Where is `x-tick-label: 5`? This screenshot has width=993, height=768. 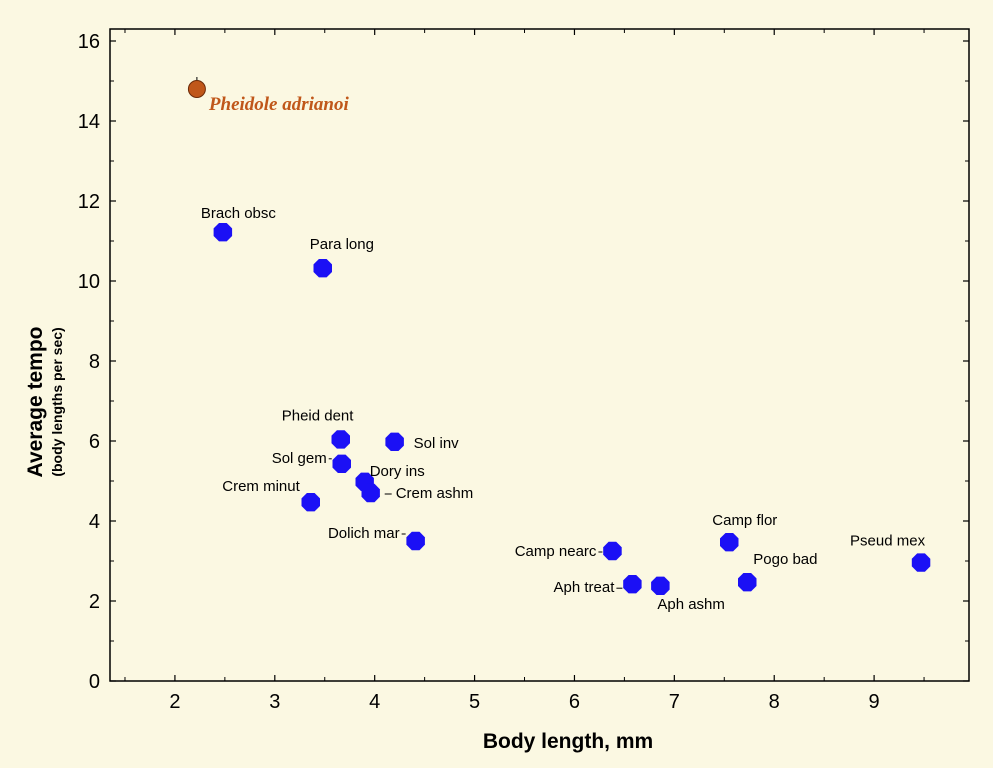
x-tick-label: 5 is located at coordinates (474, 702).